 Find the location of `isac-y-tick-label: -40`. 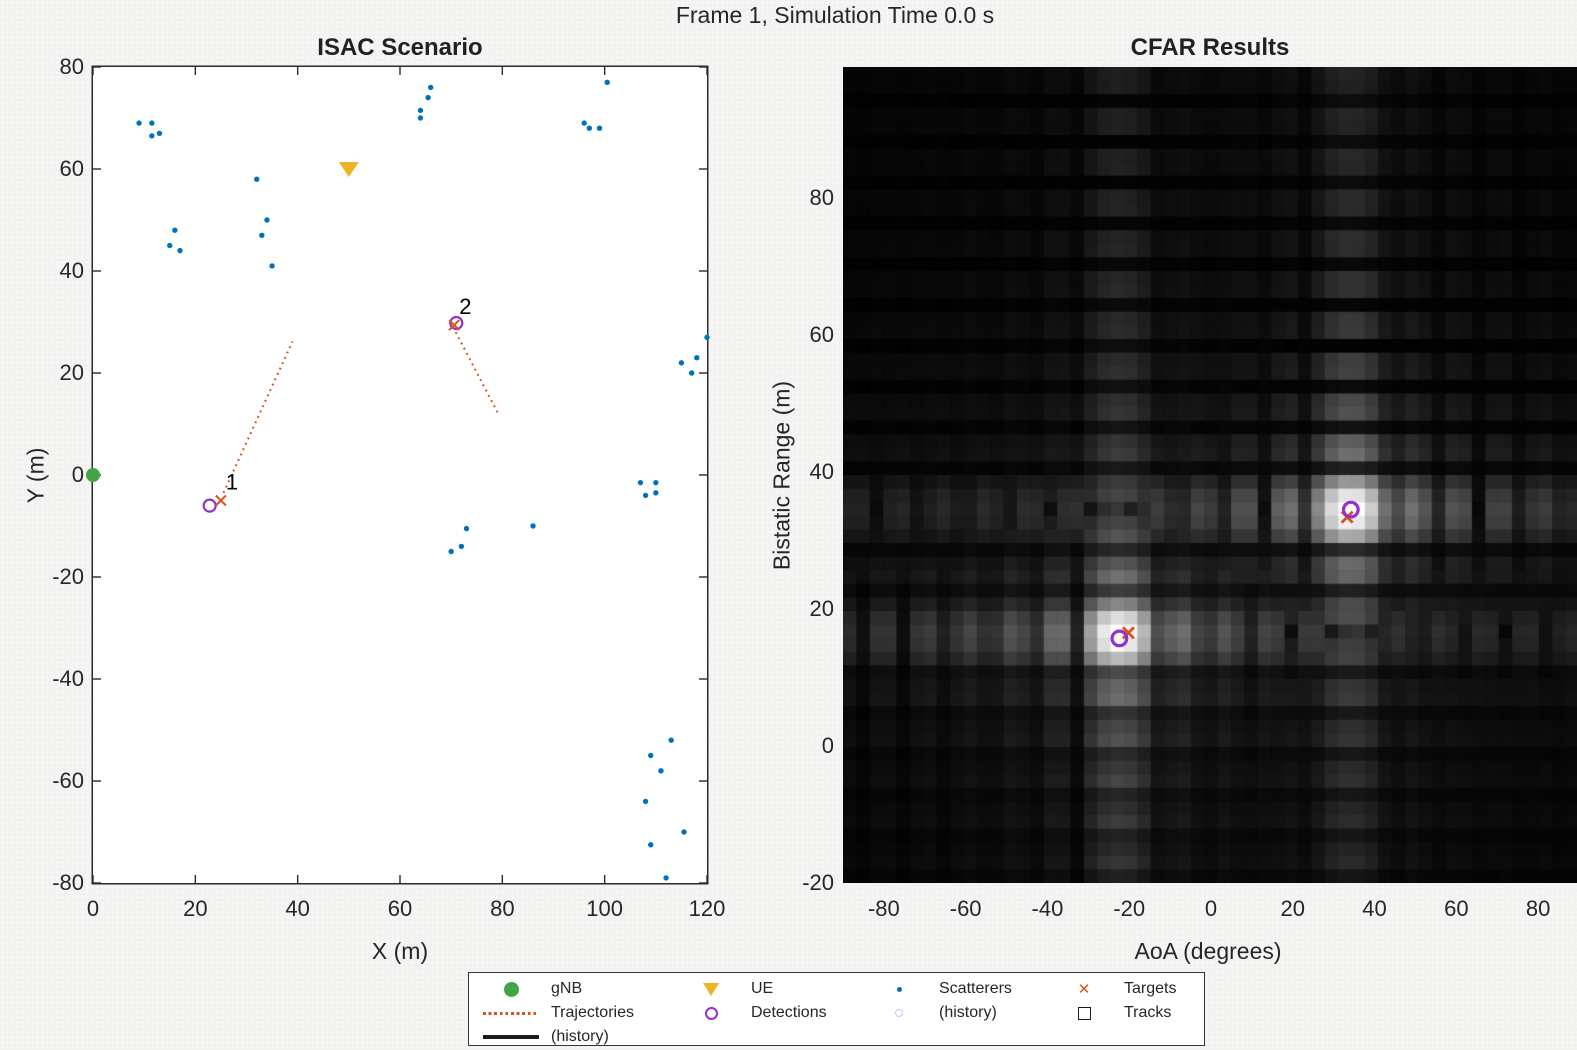

isac-y-tick-label: -40 is located at coordinates (68, 678).